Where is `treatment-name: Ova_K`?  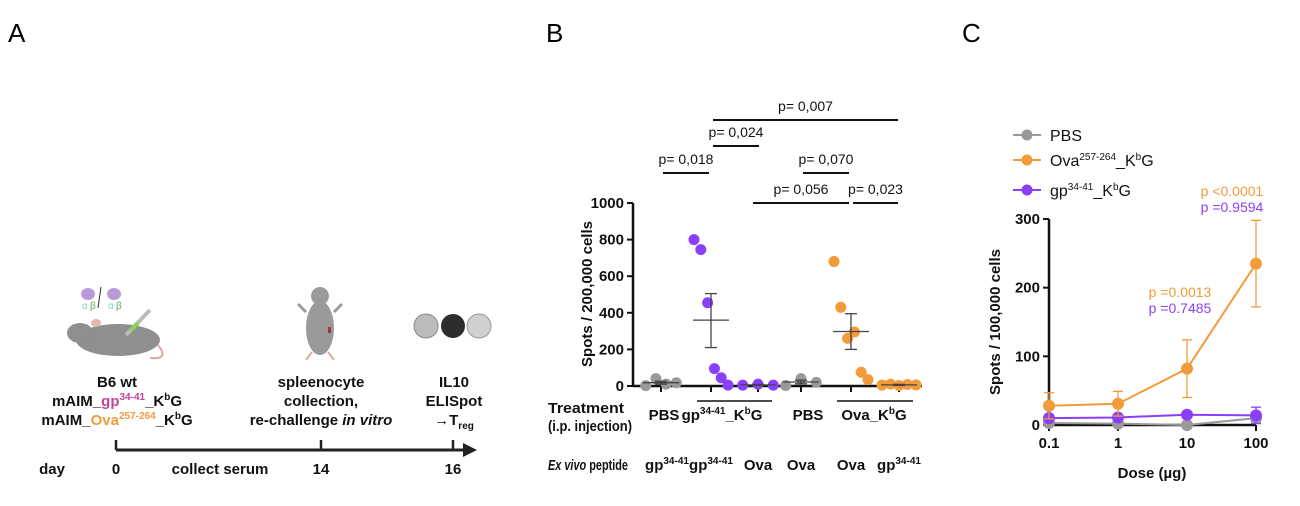 treatment-name: Ova_K is located at coordinates (865, 415).